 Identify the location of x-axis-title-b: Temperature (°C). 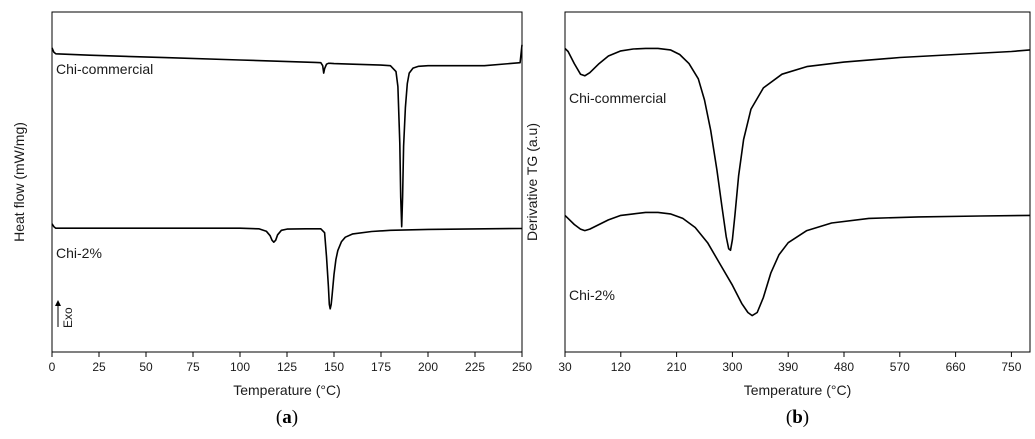
(798, 390).